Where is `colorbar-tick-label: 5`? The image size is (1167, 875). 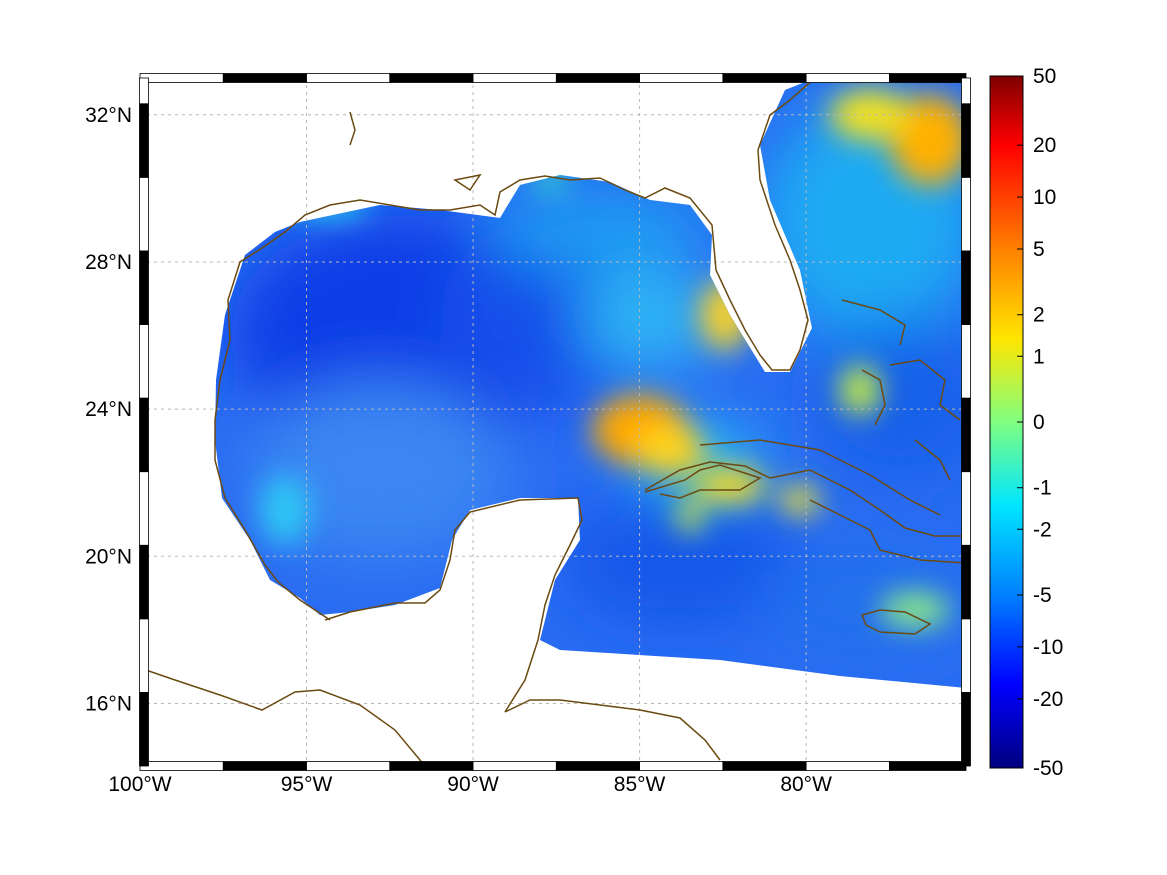
colorbar-tick-label: 5 is located at coordinates (1039, 249).